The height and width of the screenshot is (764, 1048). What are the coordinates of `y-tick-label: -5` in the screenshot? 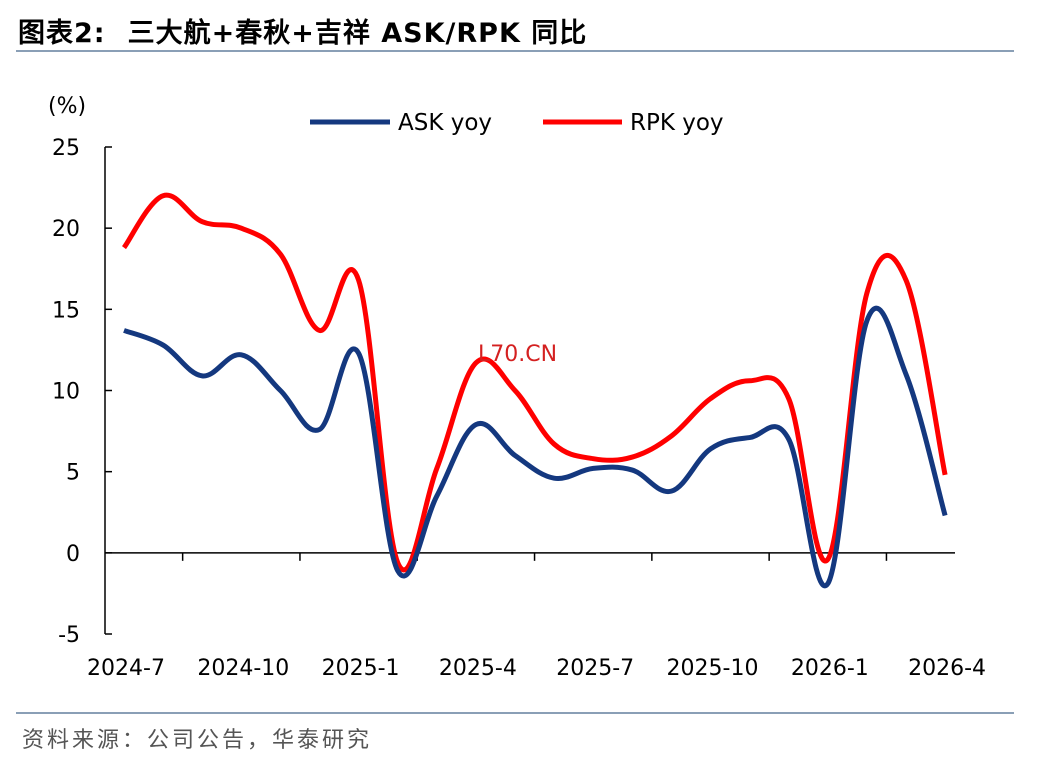 It's located at (69, 635).